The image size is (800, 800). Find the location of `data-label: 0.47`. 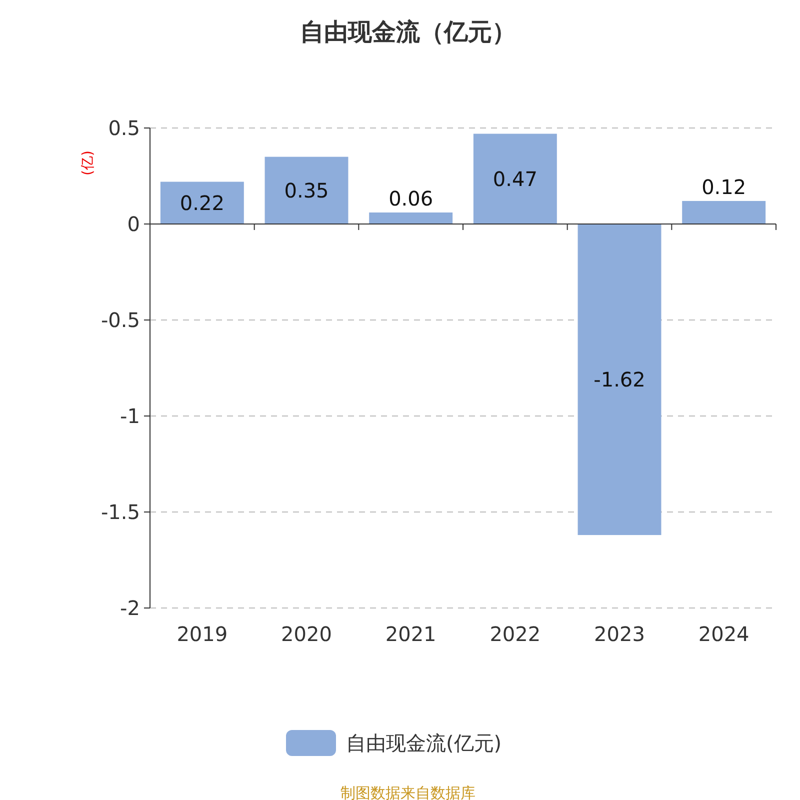

data-label: 0.47 is located at coordinates (515, 178).